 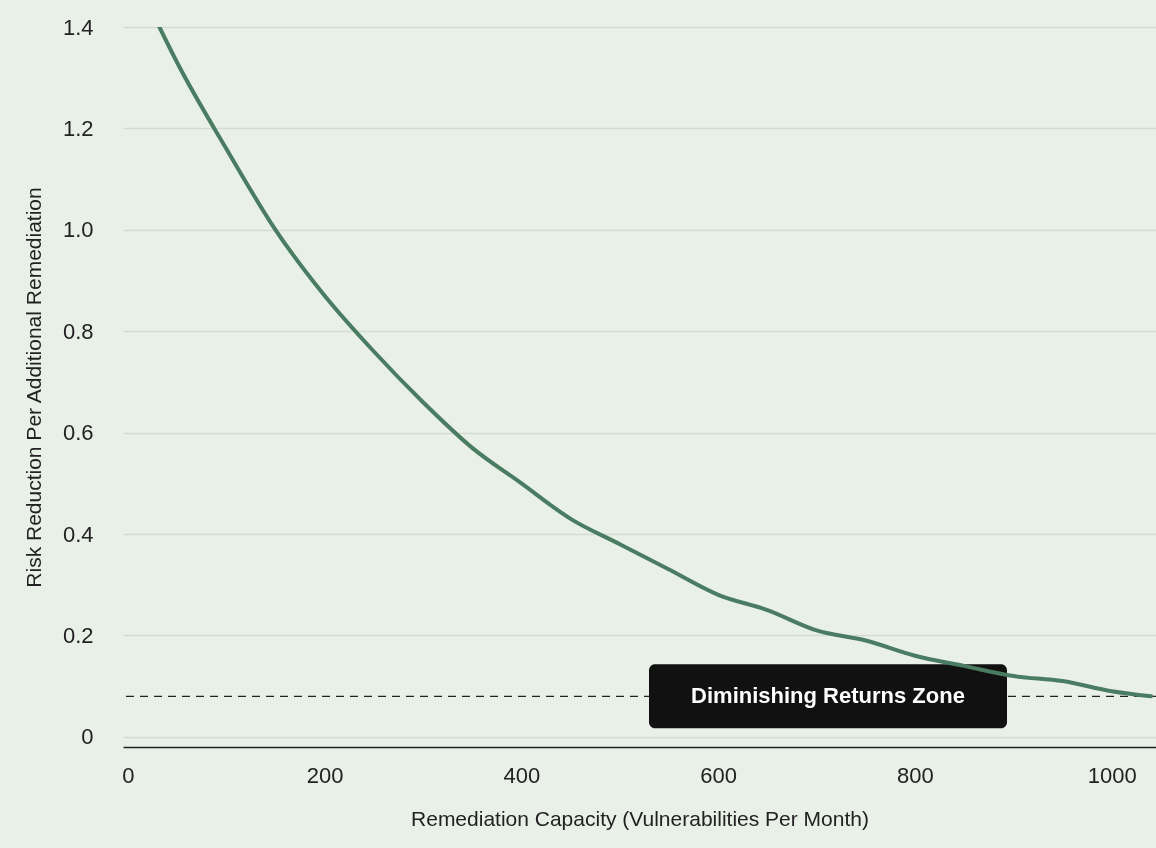 What do you see at coordinates (1112, 775) in the screenshot?
I see `x-tick-label: 1000` at bounding box center [1112, 775].